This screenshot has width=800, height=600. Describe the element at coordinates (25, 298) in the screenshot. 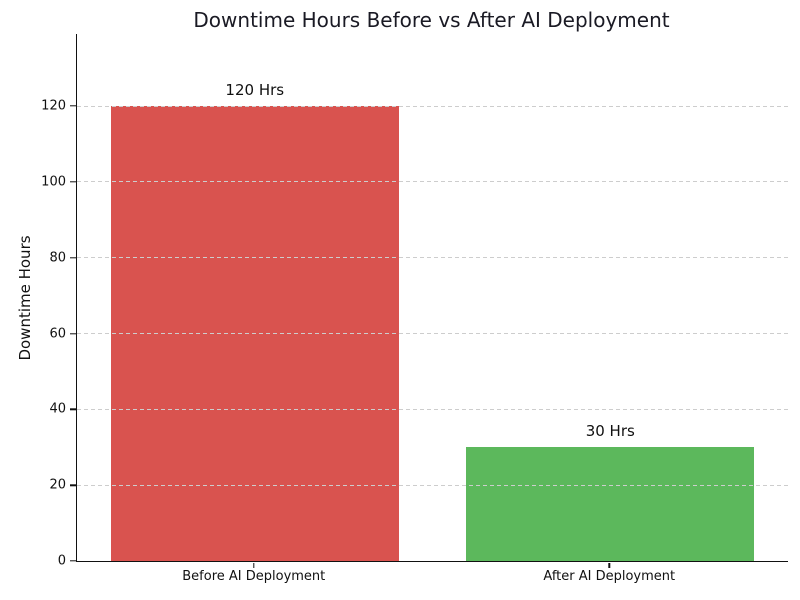

I see `y-axis-label: Downtime Hours` at that location.